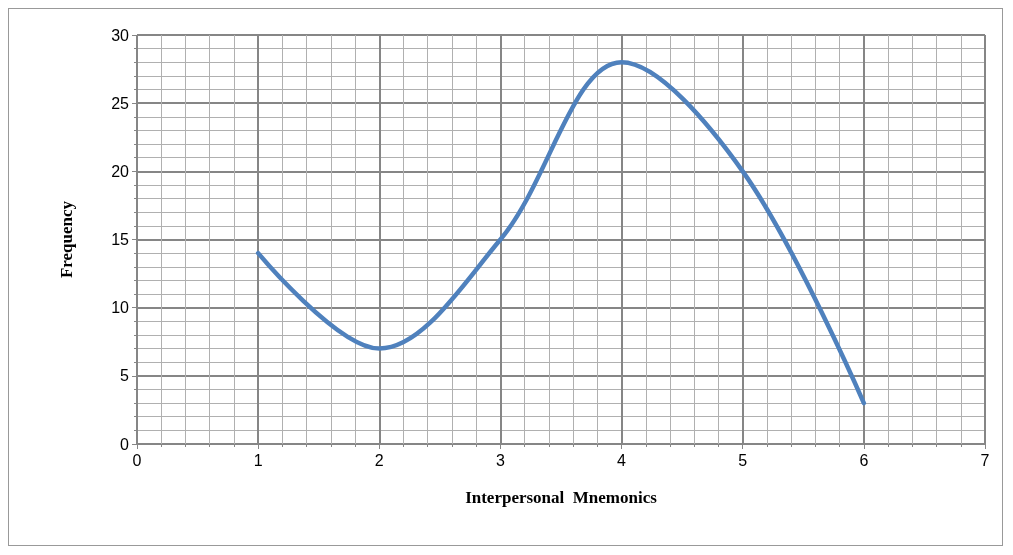  What do you see at coordinates (500, 460) in the screenshot?
I see `x-tick-label: 3` at bounding box center [500, 460].